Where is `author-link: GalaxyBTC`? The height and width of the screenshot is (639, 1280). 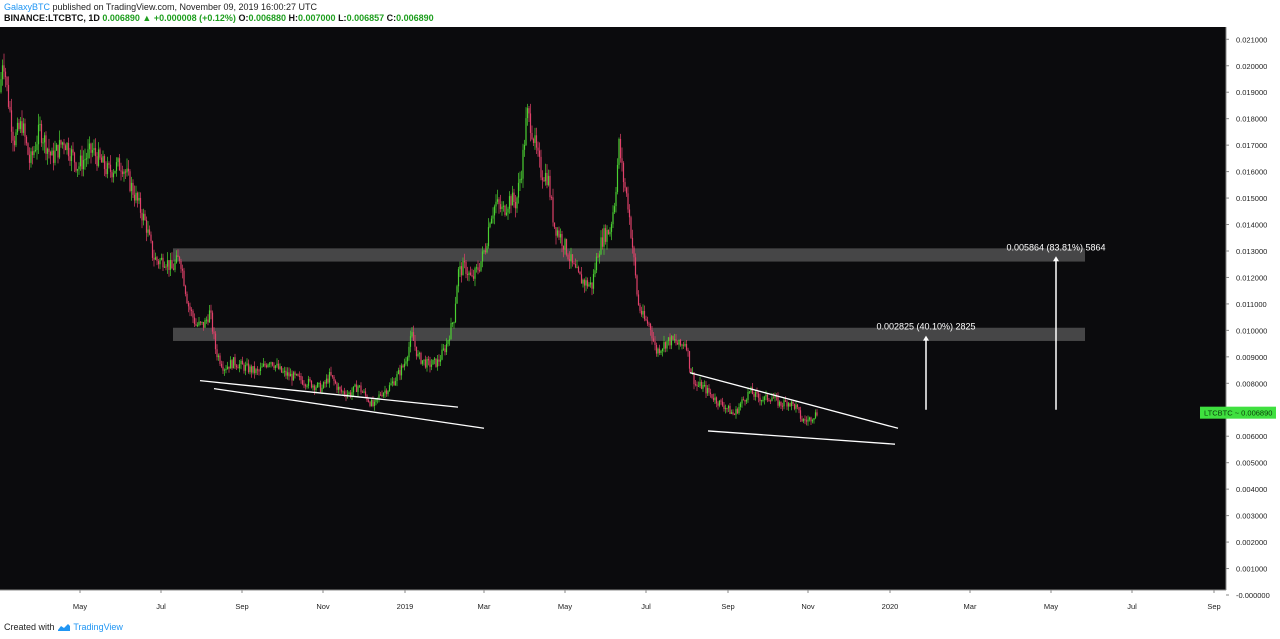
author-link: GalaxyBTC is located at coordinates (27, 7).